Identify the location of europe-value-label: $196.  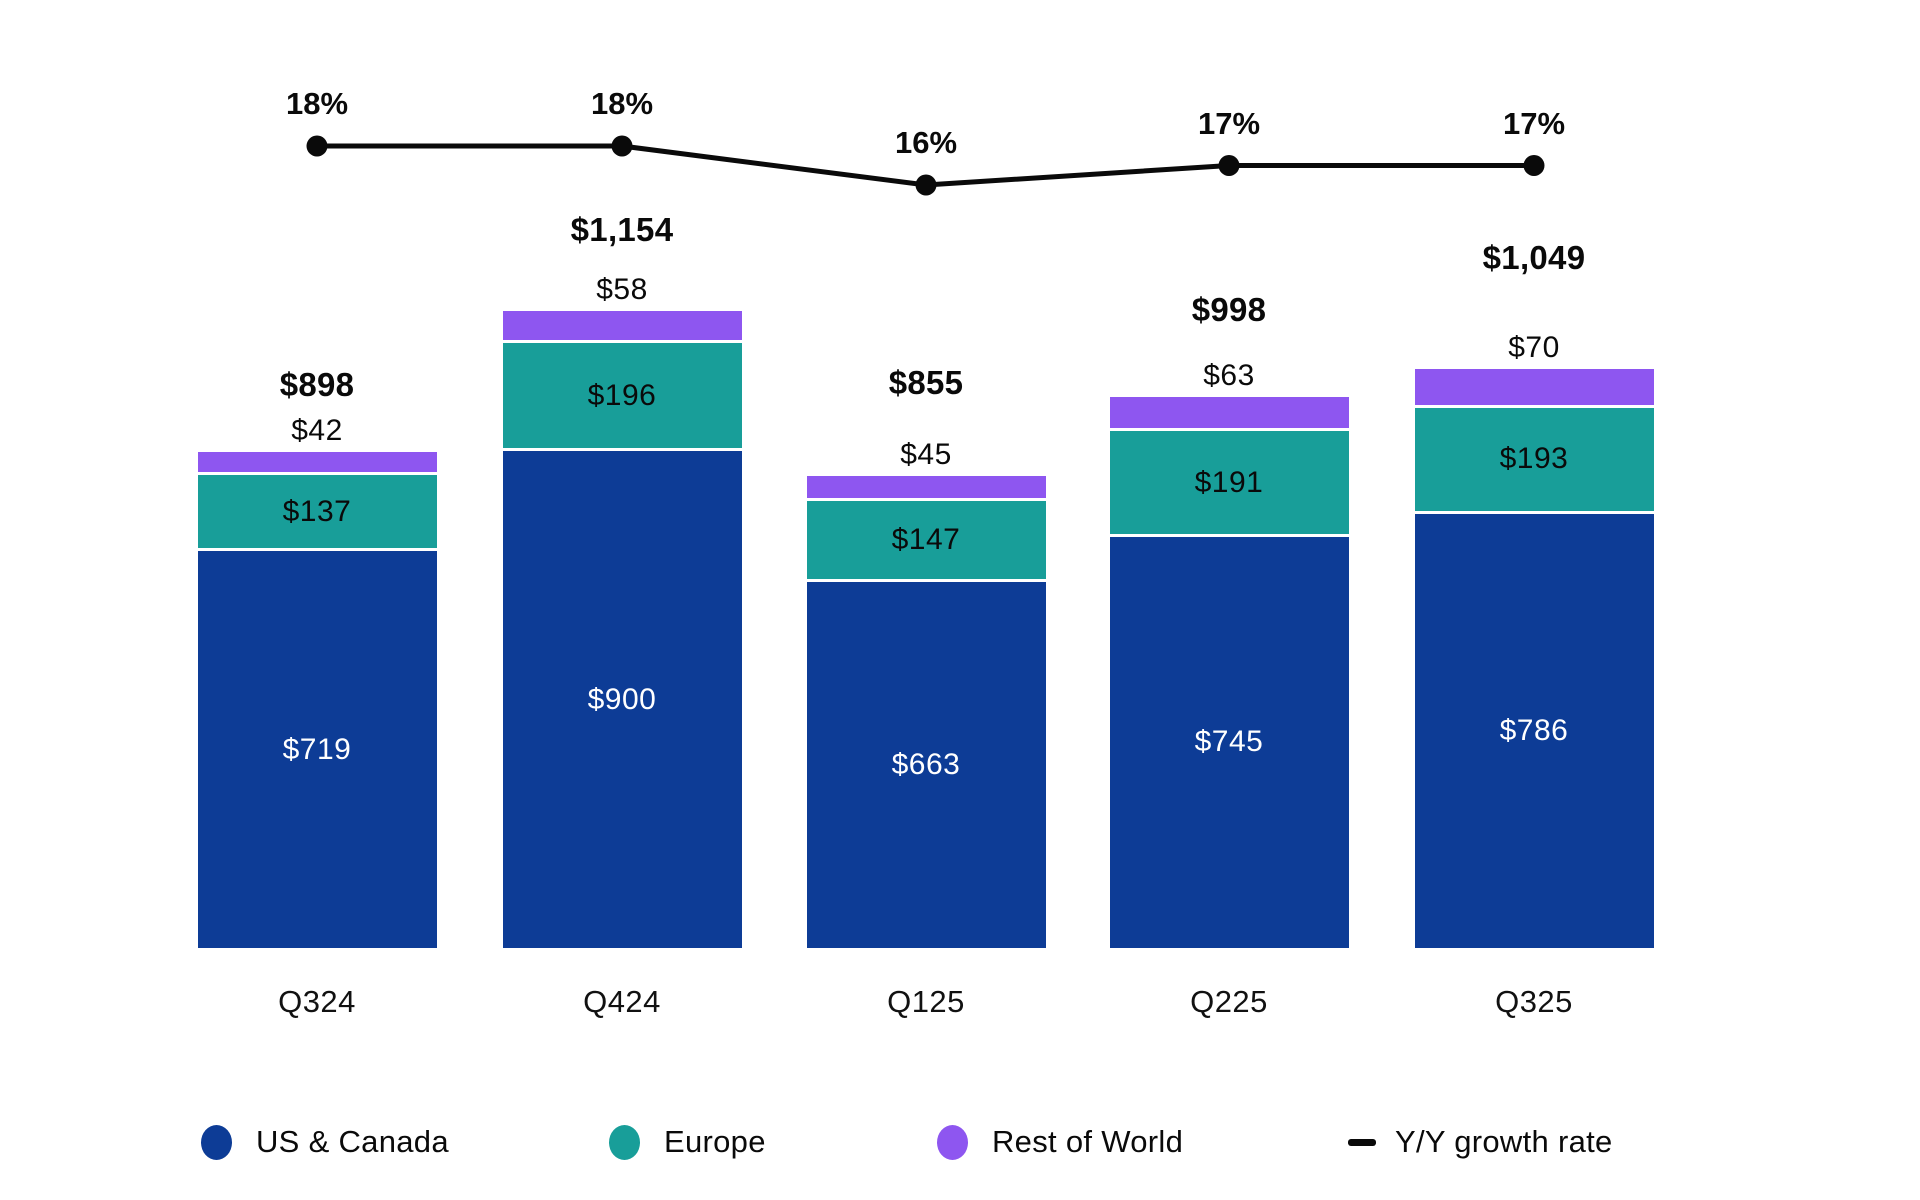
(622, 395).